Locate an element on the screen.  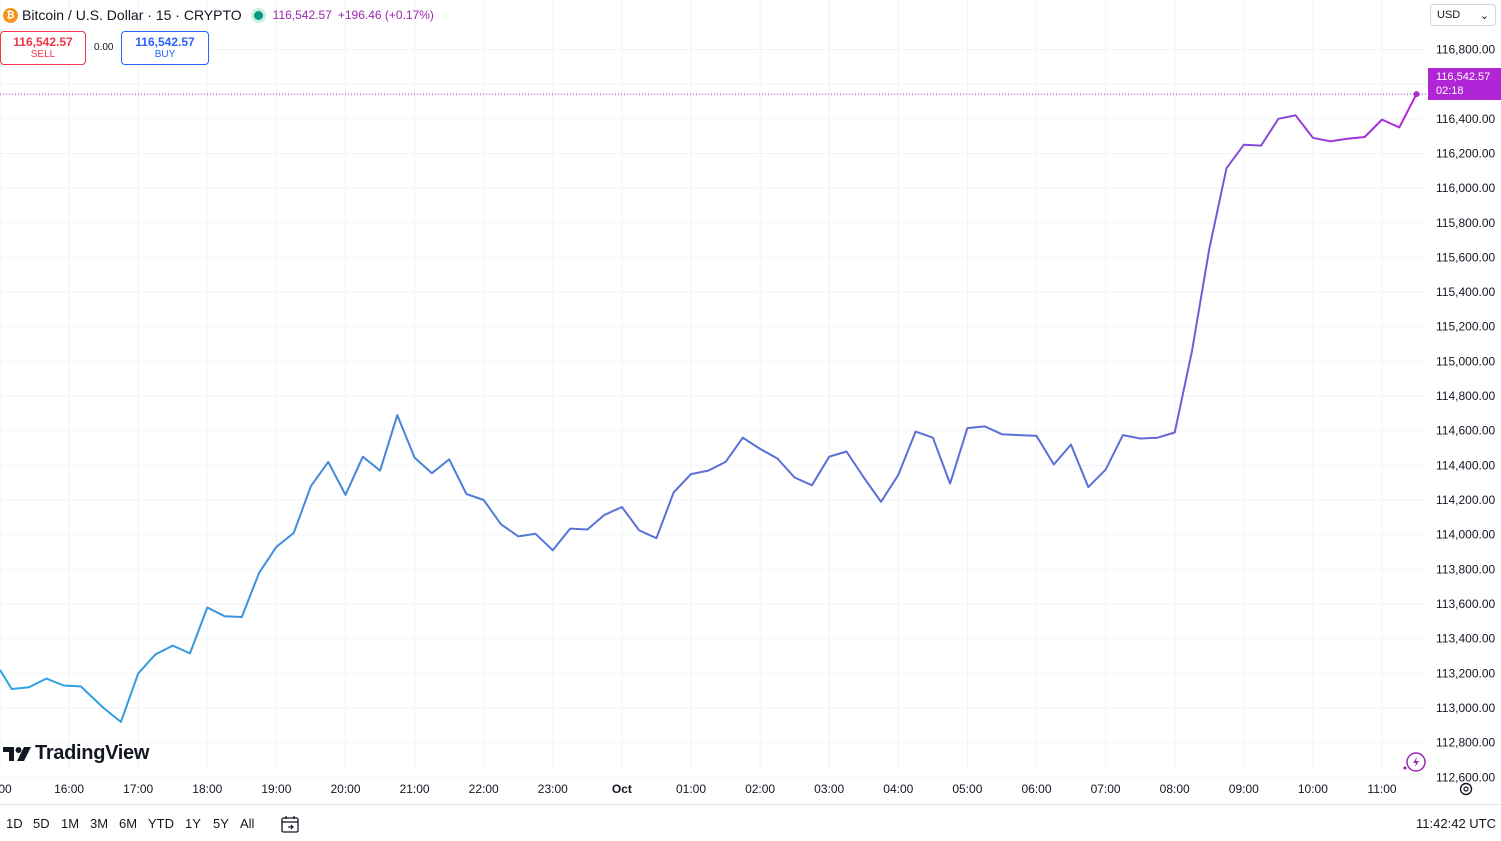
y-tick-label: 114,600.00 is located at coordinates (1465, 431).